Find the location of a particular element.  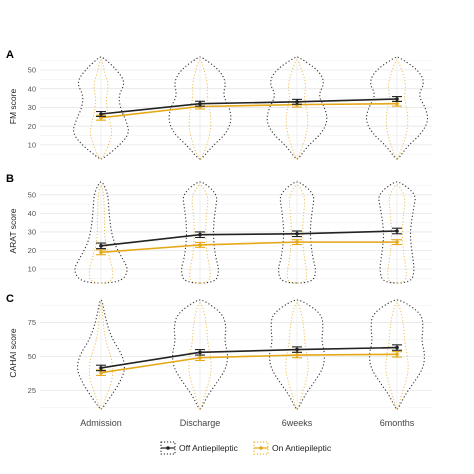

y-axis-title: ARAT score is located at coordinates (13, 230).